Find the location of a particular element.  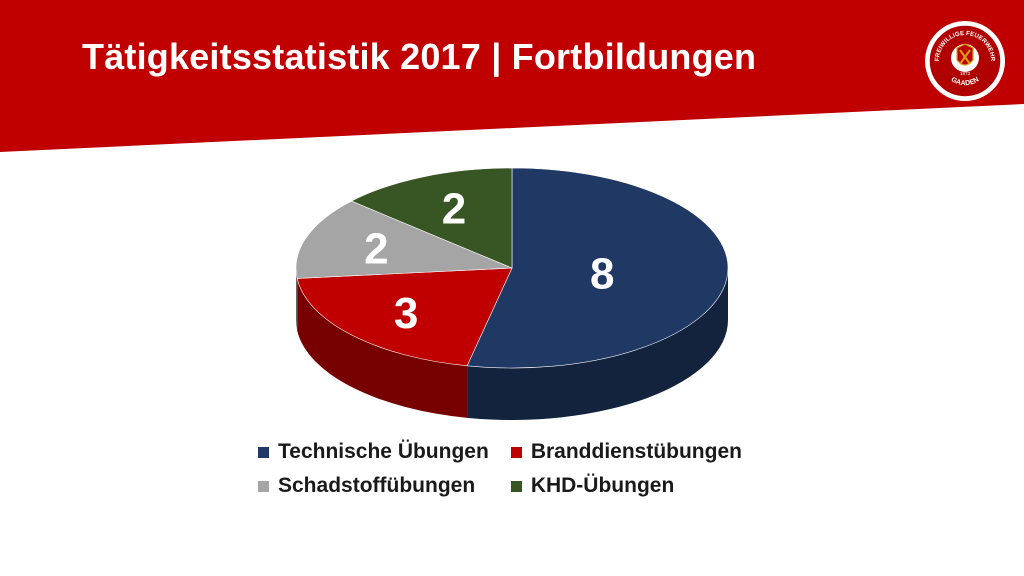

logo-year: 1873 is located at coordinates (965, 73).